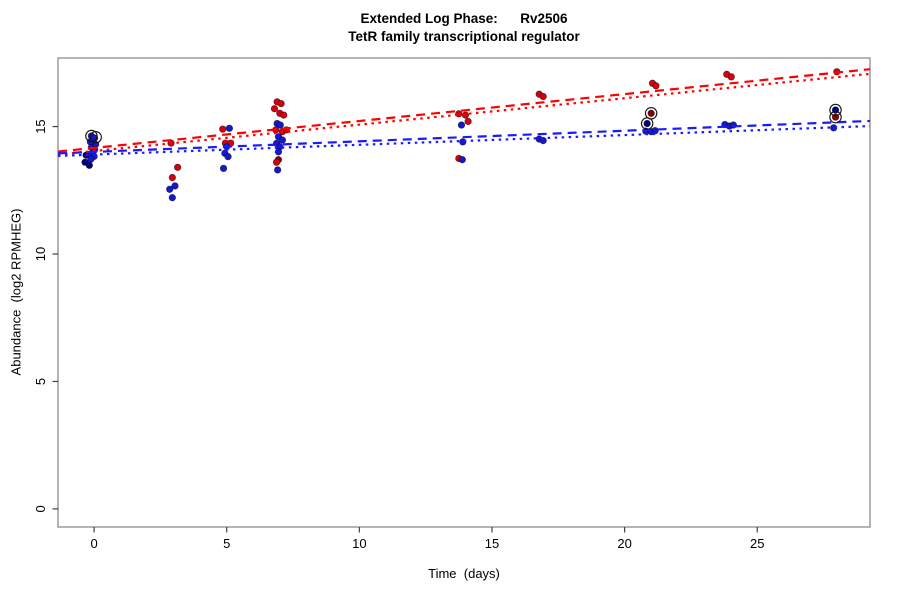  What do you see at coordinates (40, 126) in the screenshot?
I see `y-tick-label: 15` at bounding box center [40, 126].